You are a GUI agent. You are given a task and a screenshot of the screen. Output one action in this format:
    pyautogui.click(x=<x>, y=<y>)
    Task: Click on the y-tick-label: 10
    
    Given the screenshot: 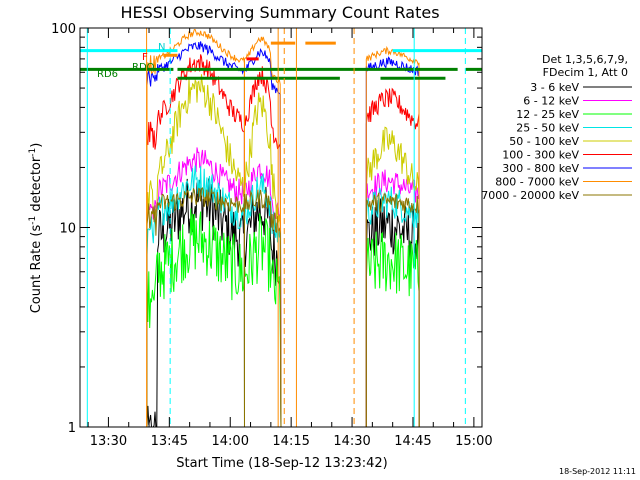 What is the action you would take?
    pyautogui.click(x=67, y=229)
    